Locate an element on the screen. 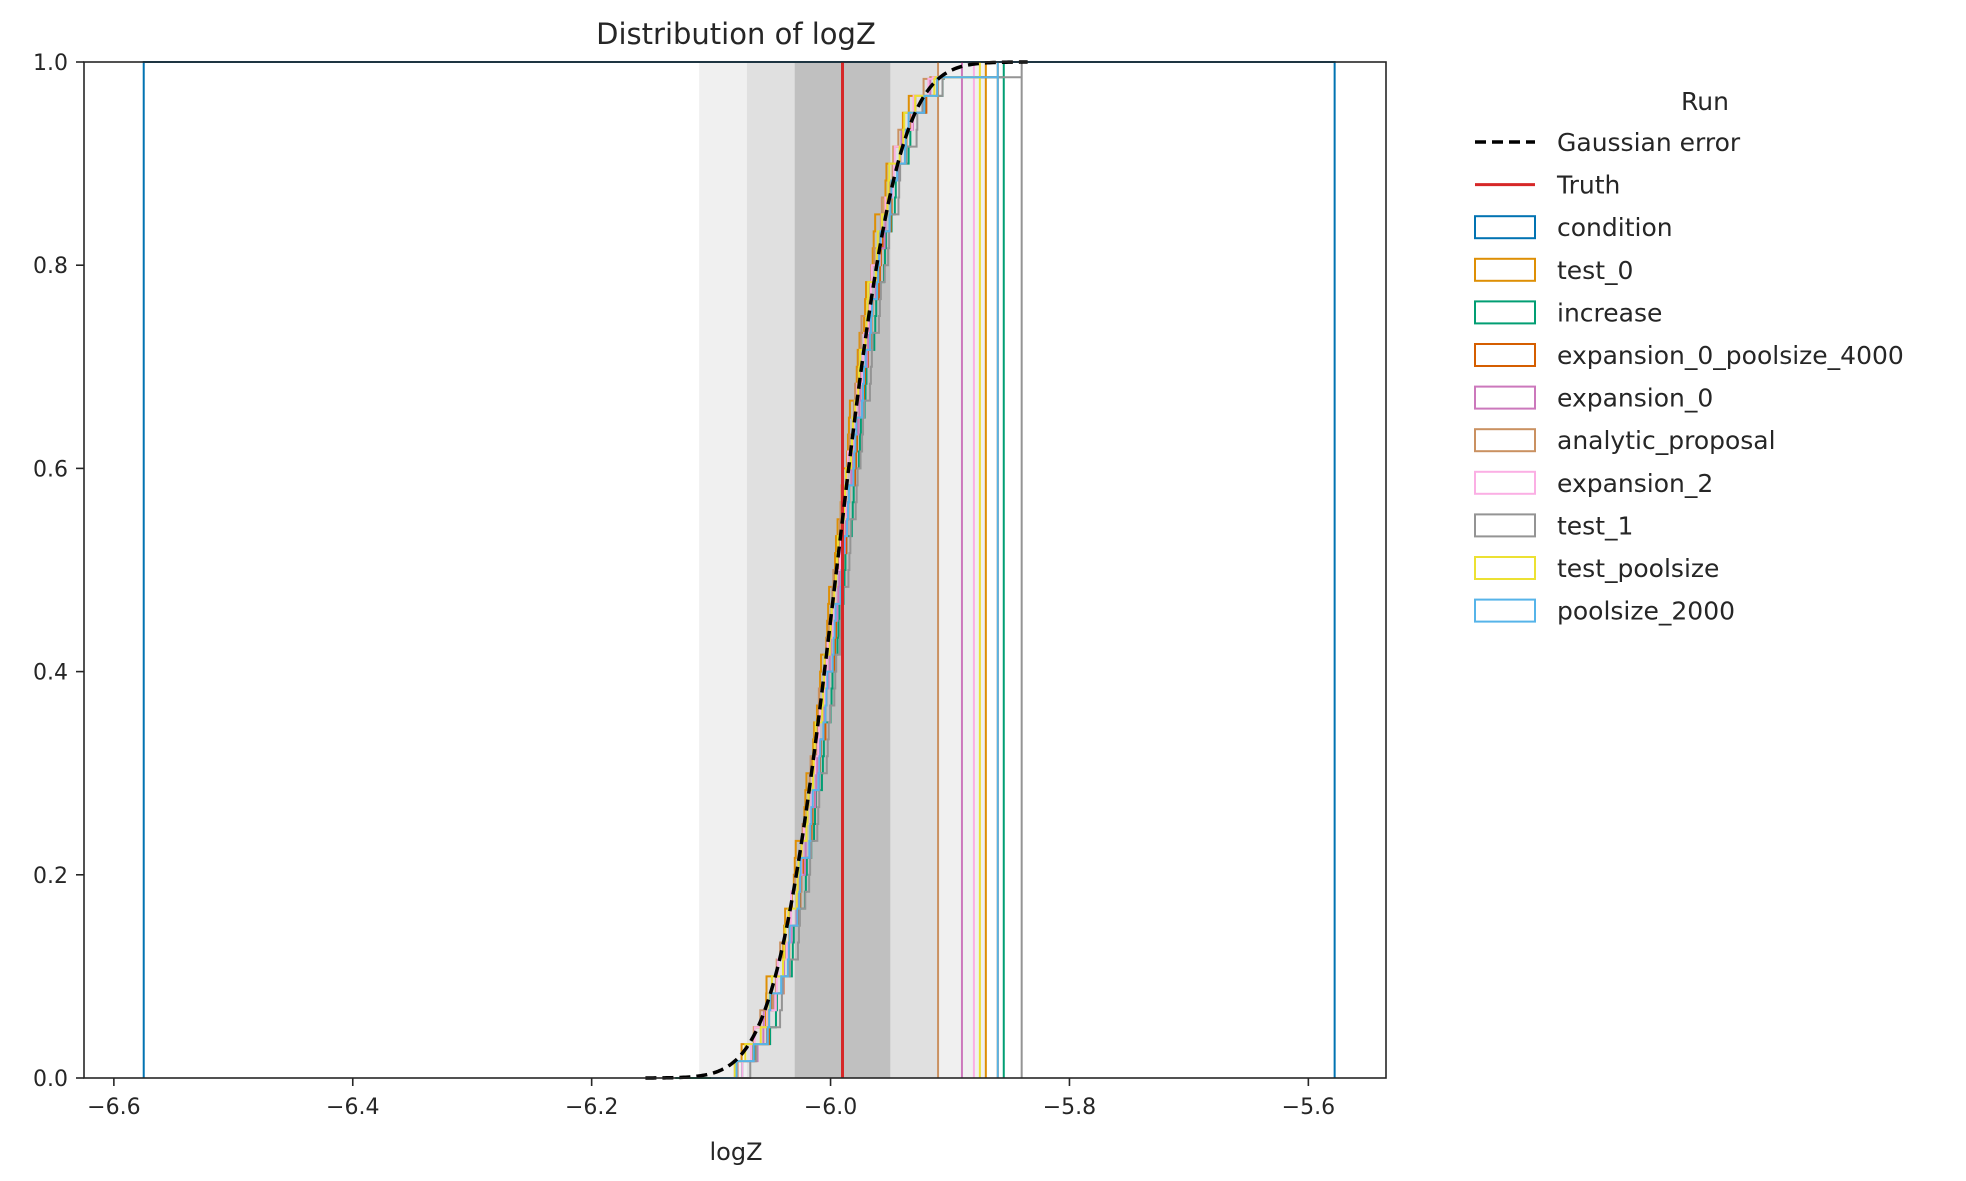 The image size is (1966, 1181). x-tick-label: −5.6 is located at coordinates (1308, 1107).